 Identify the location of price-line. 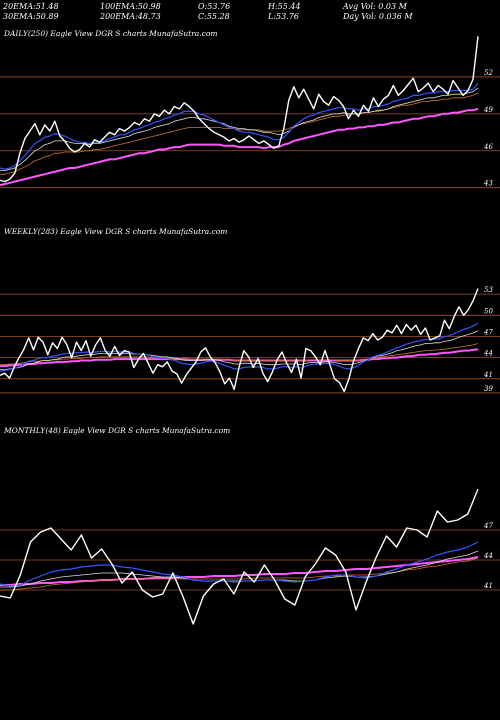
(239, 340).